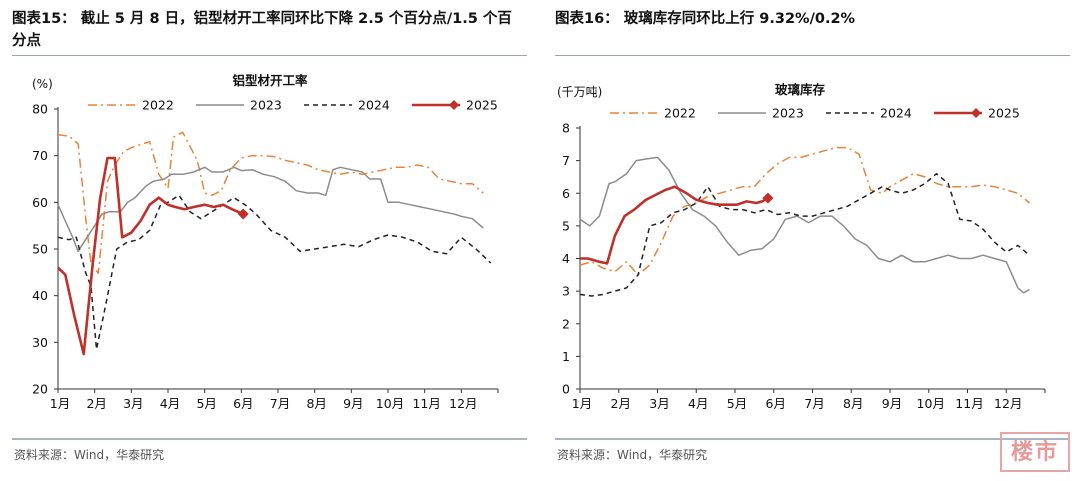 The image size is (1080, 481). What do you see at coordinates (170, 403) in the screenshot?
I see `left-x-tick-label-3: 4月` at bounding box center [170, 403].